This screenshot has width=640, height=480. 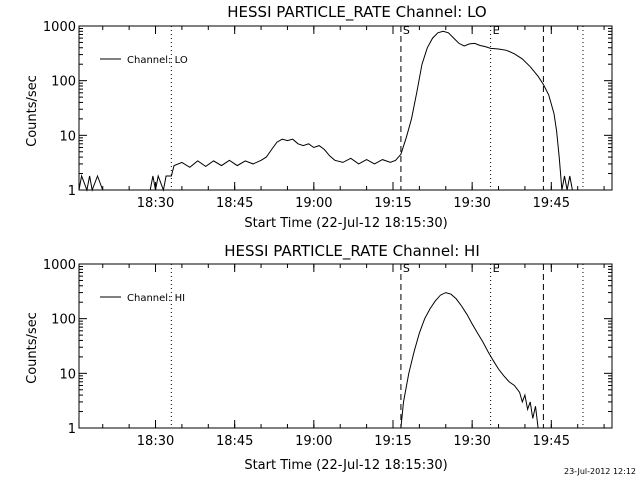 I want to click on timestamp: 23-Jul-2012 12:12, so click(x=600, y=471).